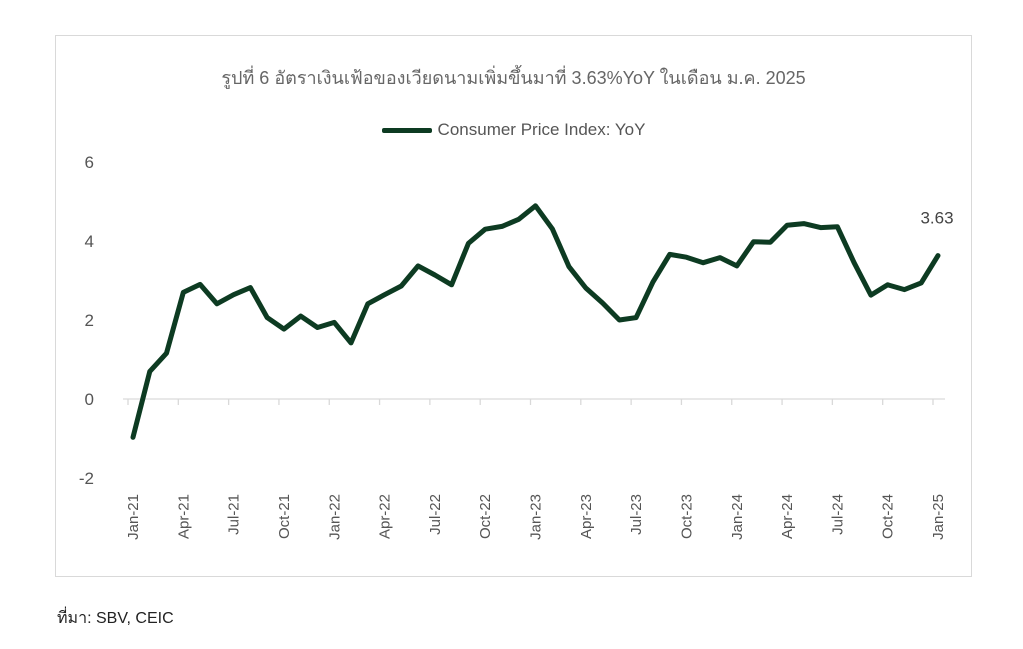  I want to click on x-tick-label: Apr-22, so click(385, 516).